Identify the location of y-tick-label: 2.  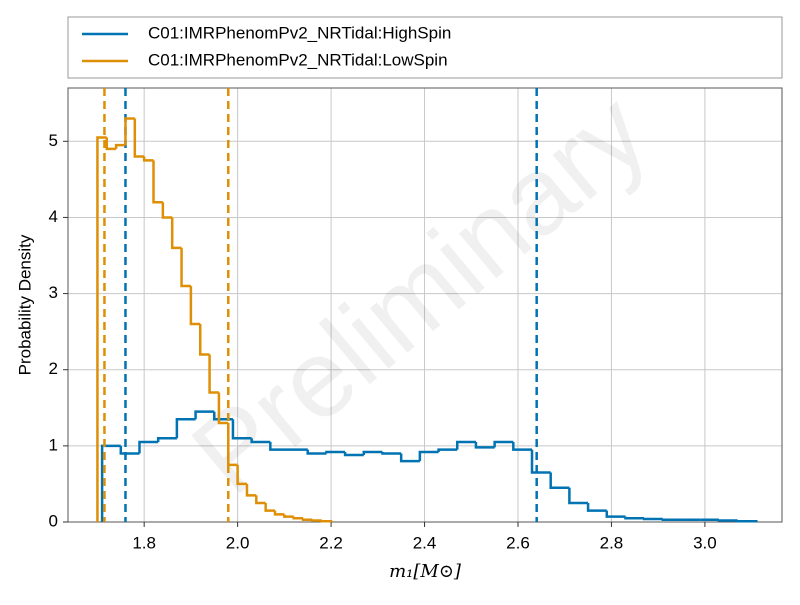
(53, 368).